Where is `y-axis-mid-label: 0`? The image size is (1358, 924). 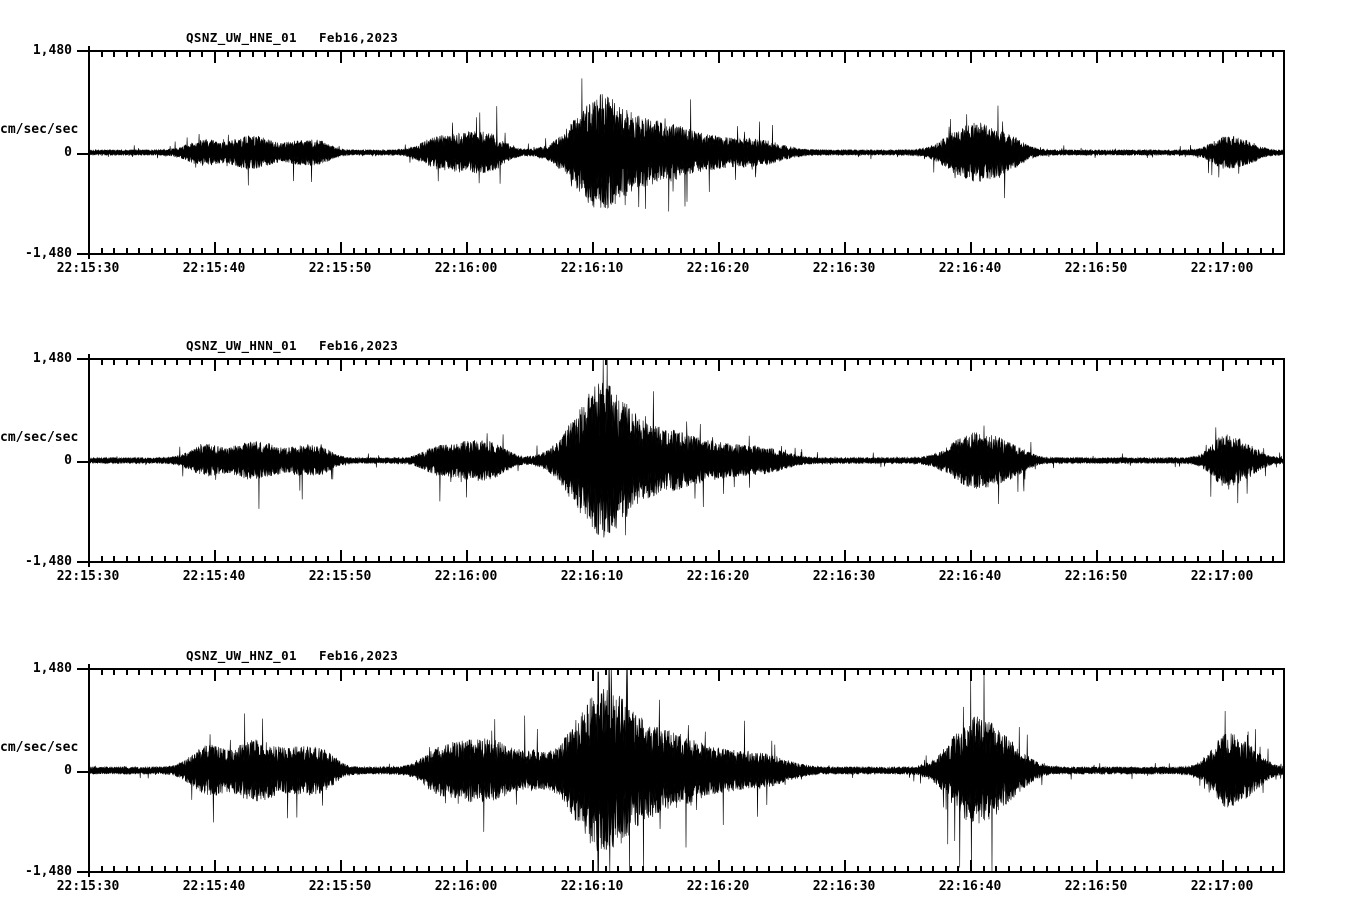 y-axis-mid-label: 0 is located at coordinates (68, 770).